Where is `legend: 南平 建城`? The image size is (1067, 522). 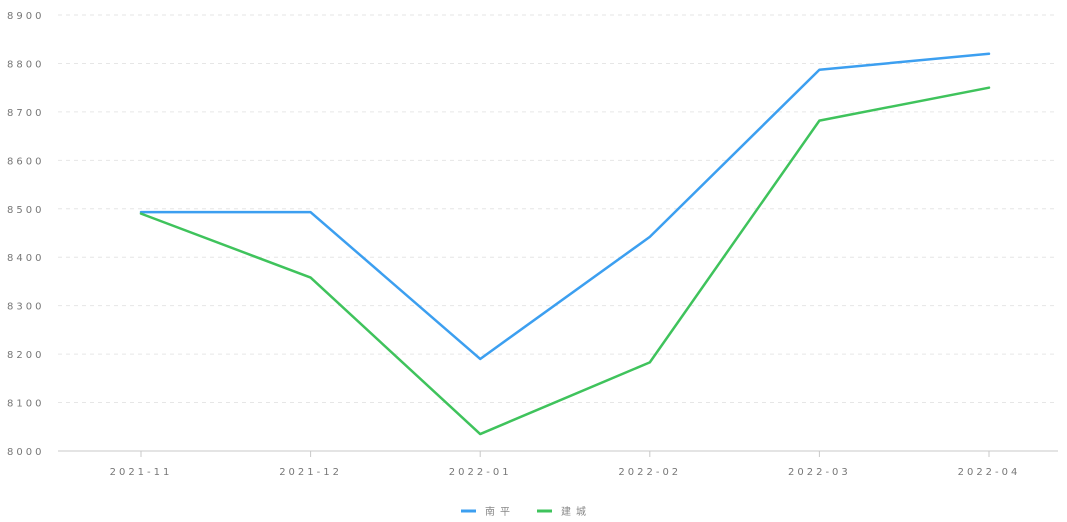
legend: 南平 建城 is located at coordinates (526, 511).